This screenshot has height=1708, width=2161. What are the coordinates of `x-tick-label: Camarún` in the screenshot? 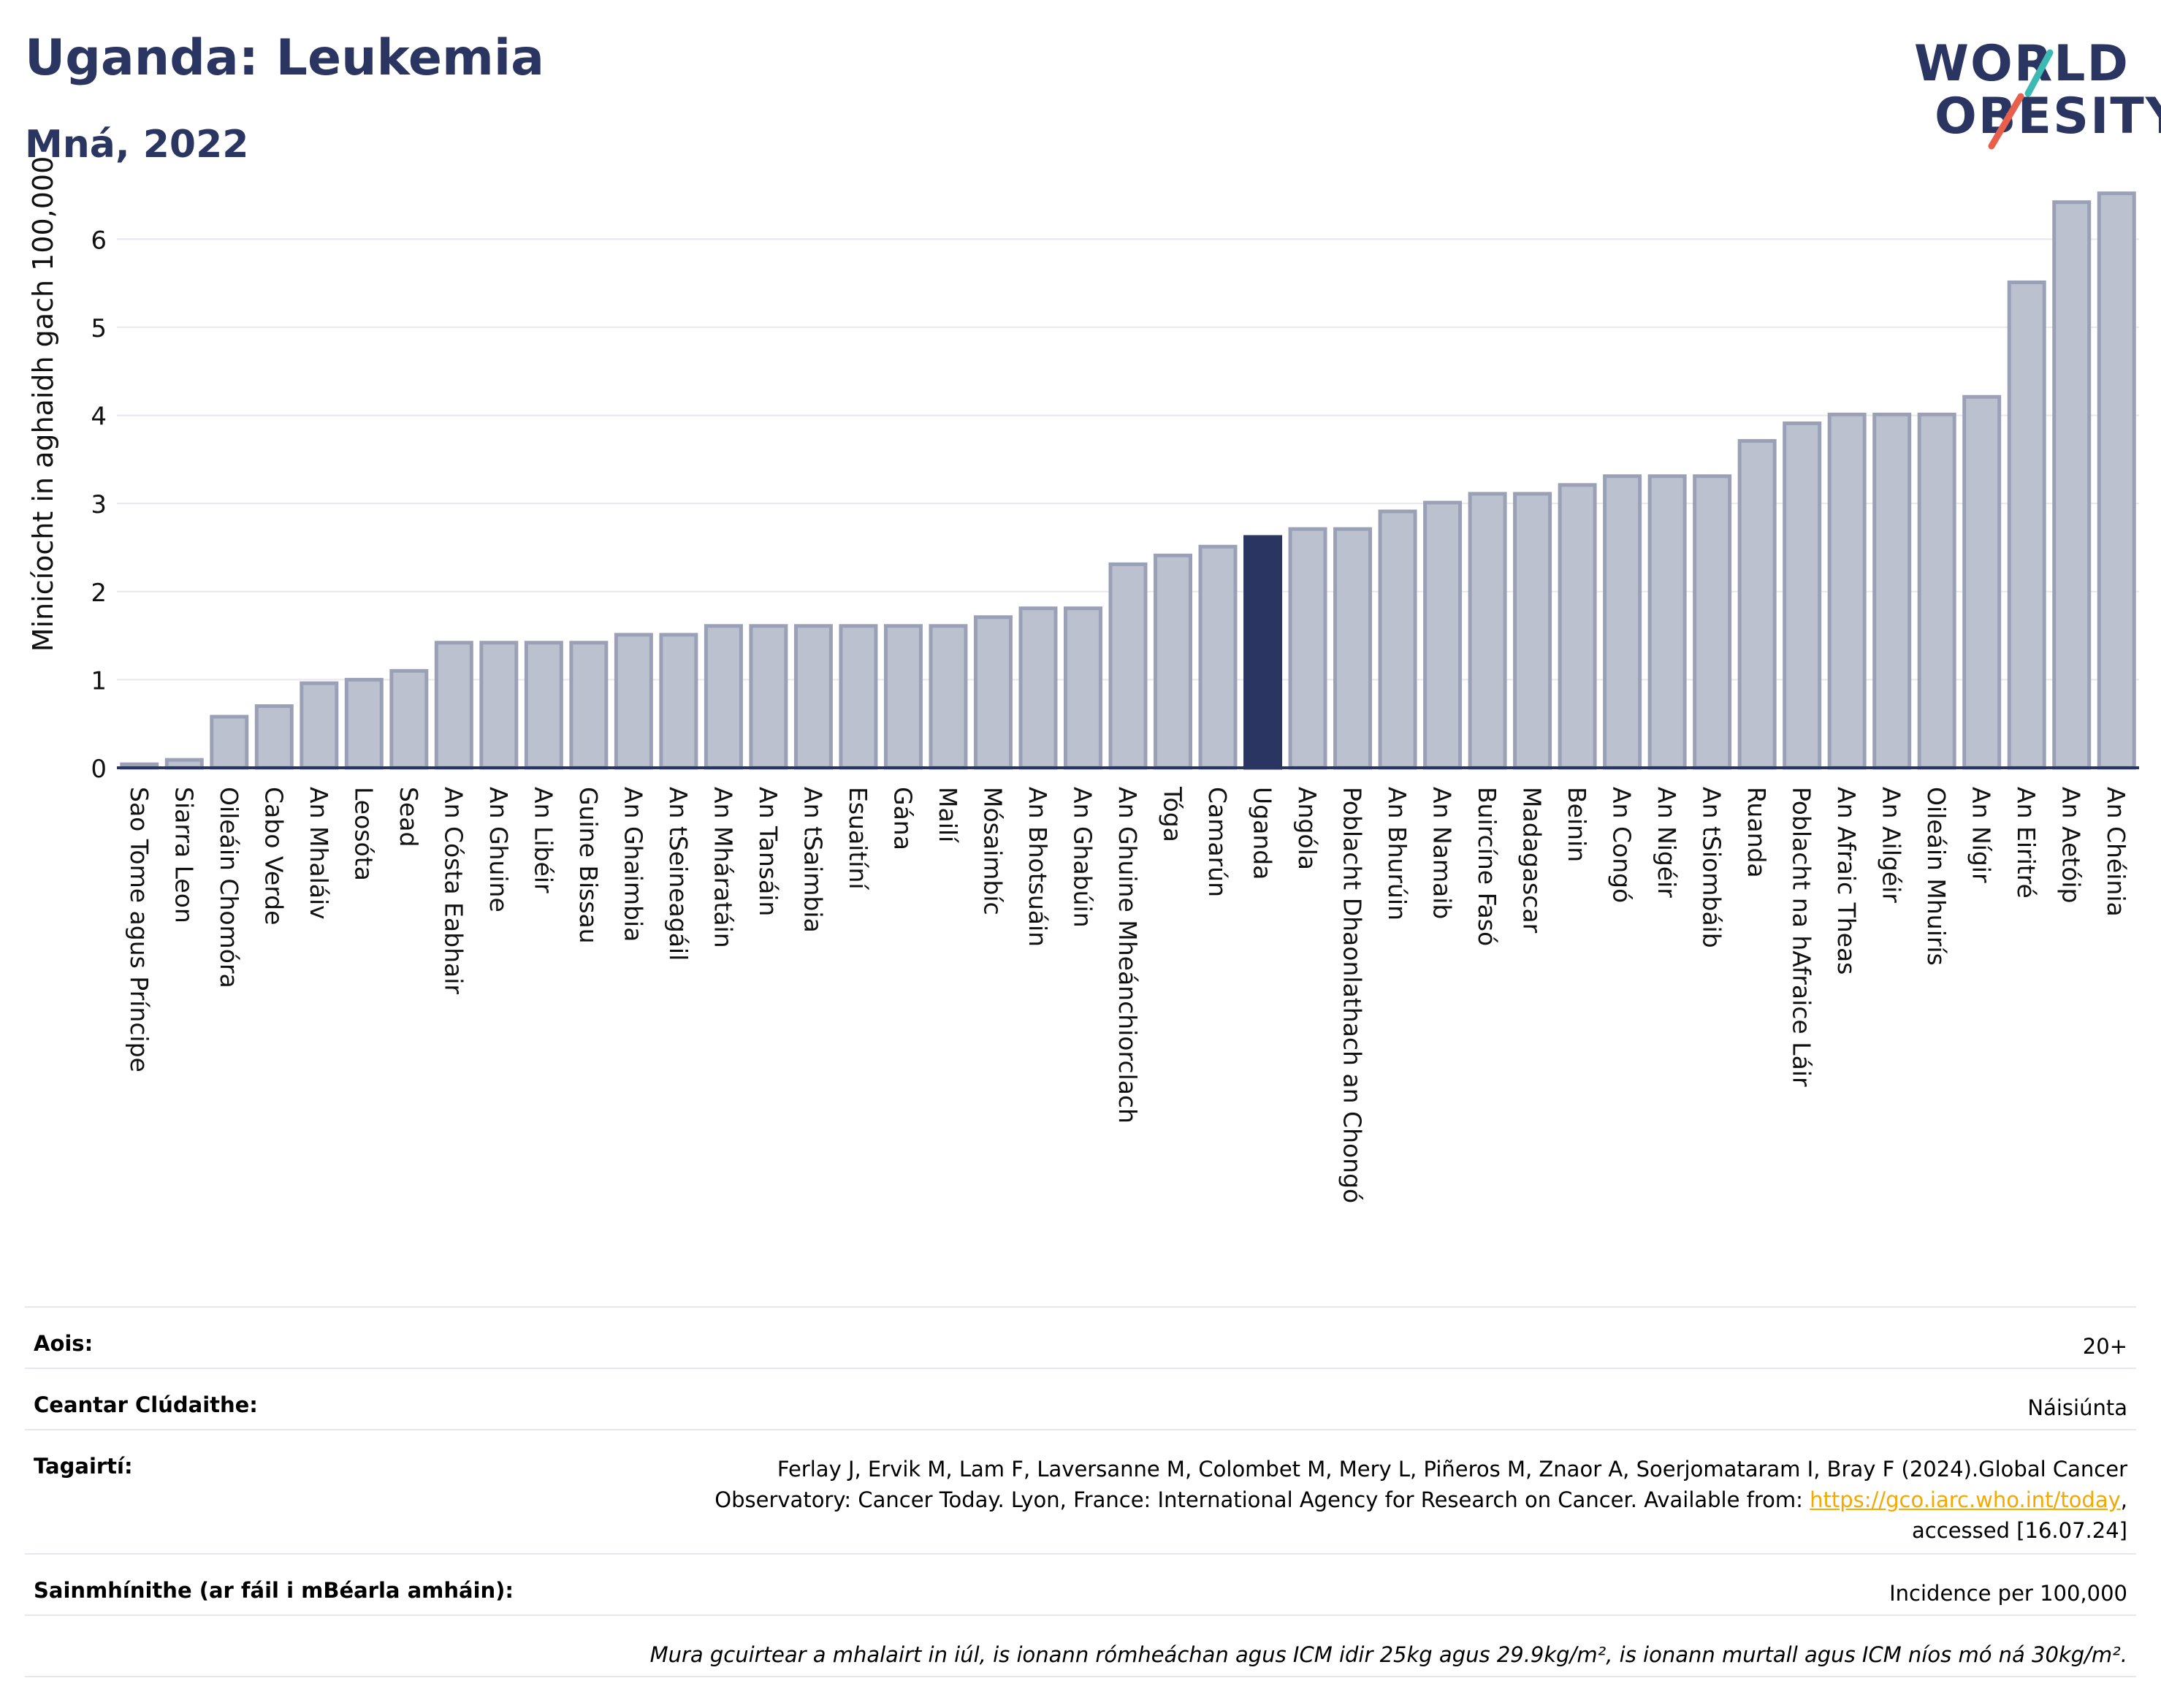 It's located at (1217, 842).